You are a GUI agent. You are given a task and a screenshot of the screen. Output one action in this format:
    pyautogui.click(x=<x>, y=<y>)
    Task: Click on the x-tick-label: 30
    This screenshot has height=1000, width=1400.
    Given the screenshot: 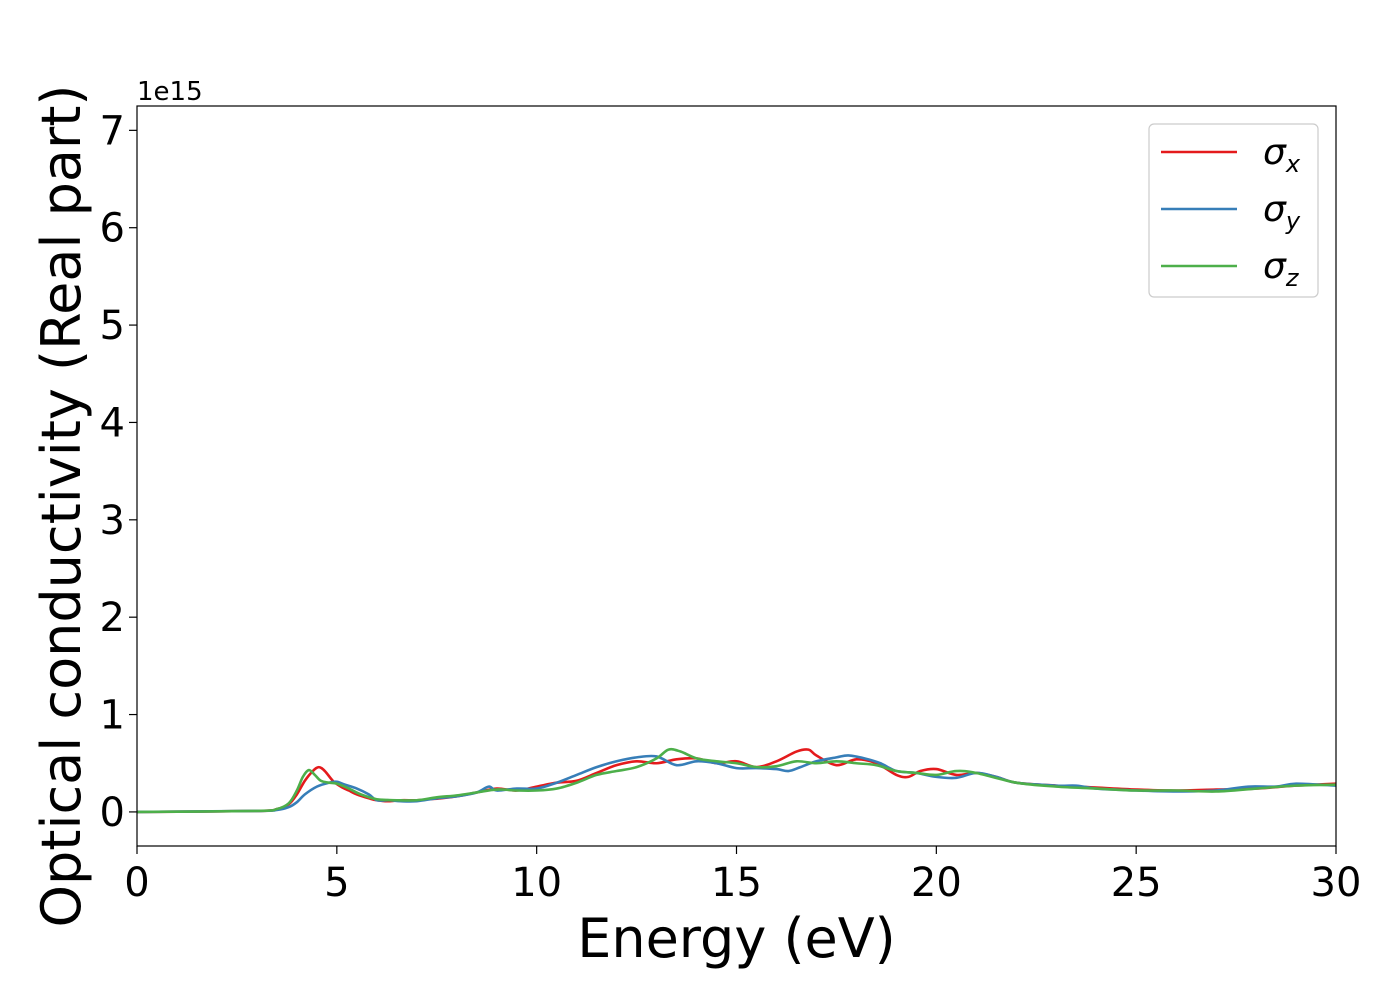 What is the action you would take?
    pyautogui.click(x=1336, y=883)
    